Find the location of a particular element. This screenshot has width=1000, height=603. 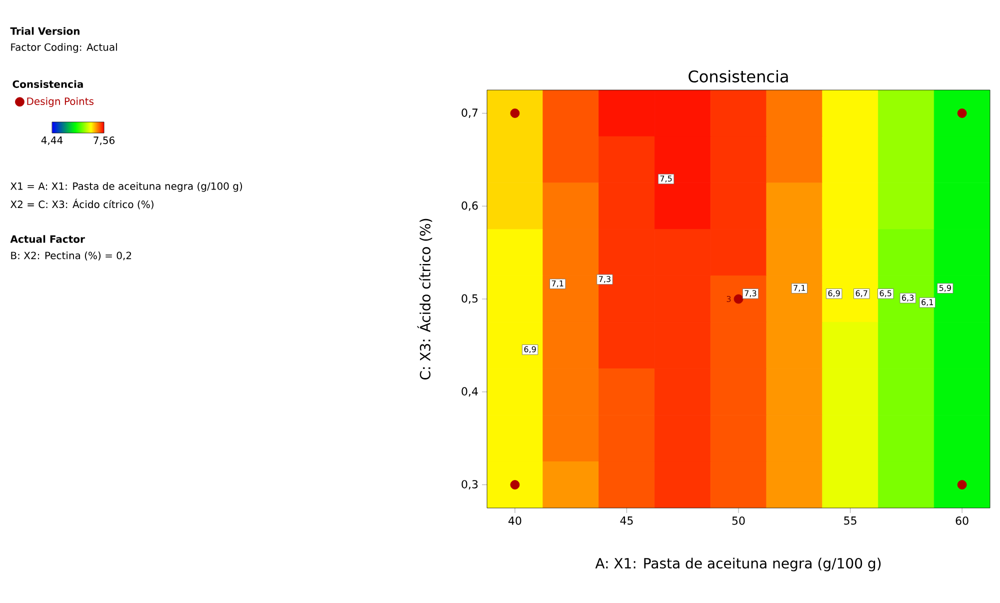

color-bar-label: 7,56 is located at coordinates (104, 141).